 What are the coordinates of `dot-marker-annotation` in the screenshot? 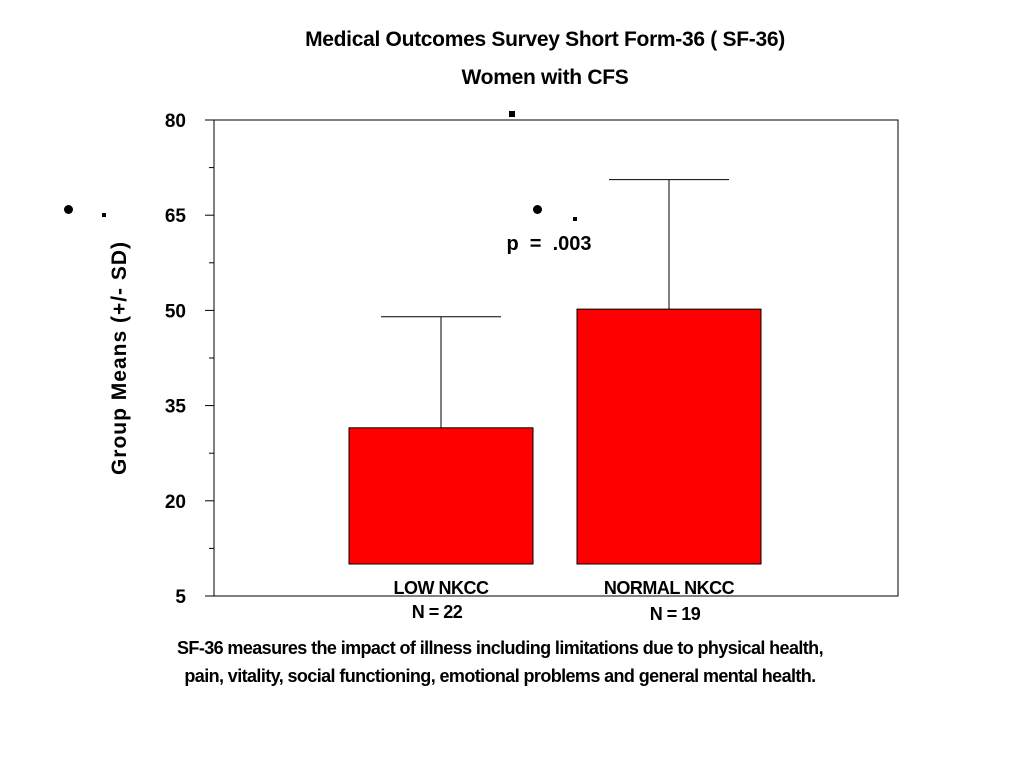 It's located at (575, 219).